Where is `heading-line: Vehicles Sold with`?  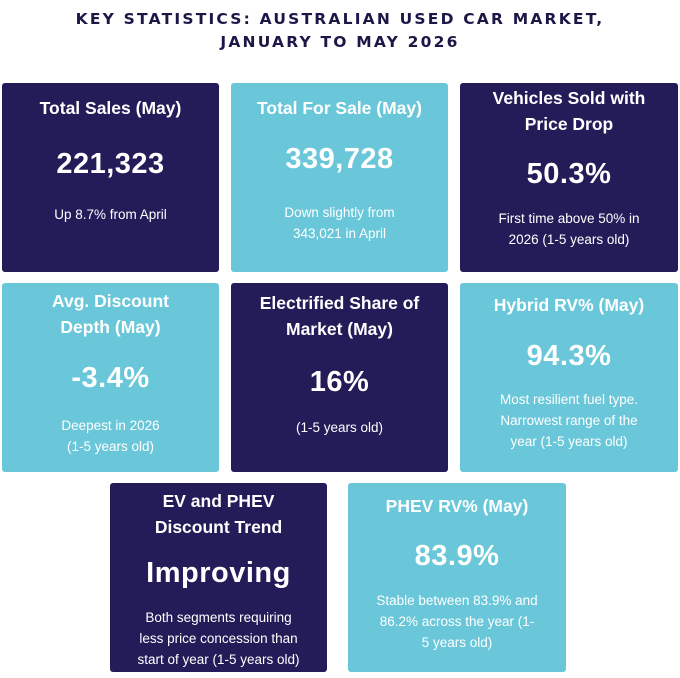
heading-line: Vehicles Sold with is located at coordinates (569, 98).